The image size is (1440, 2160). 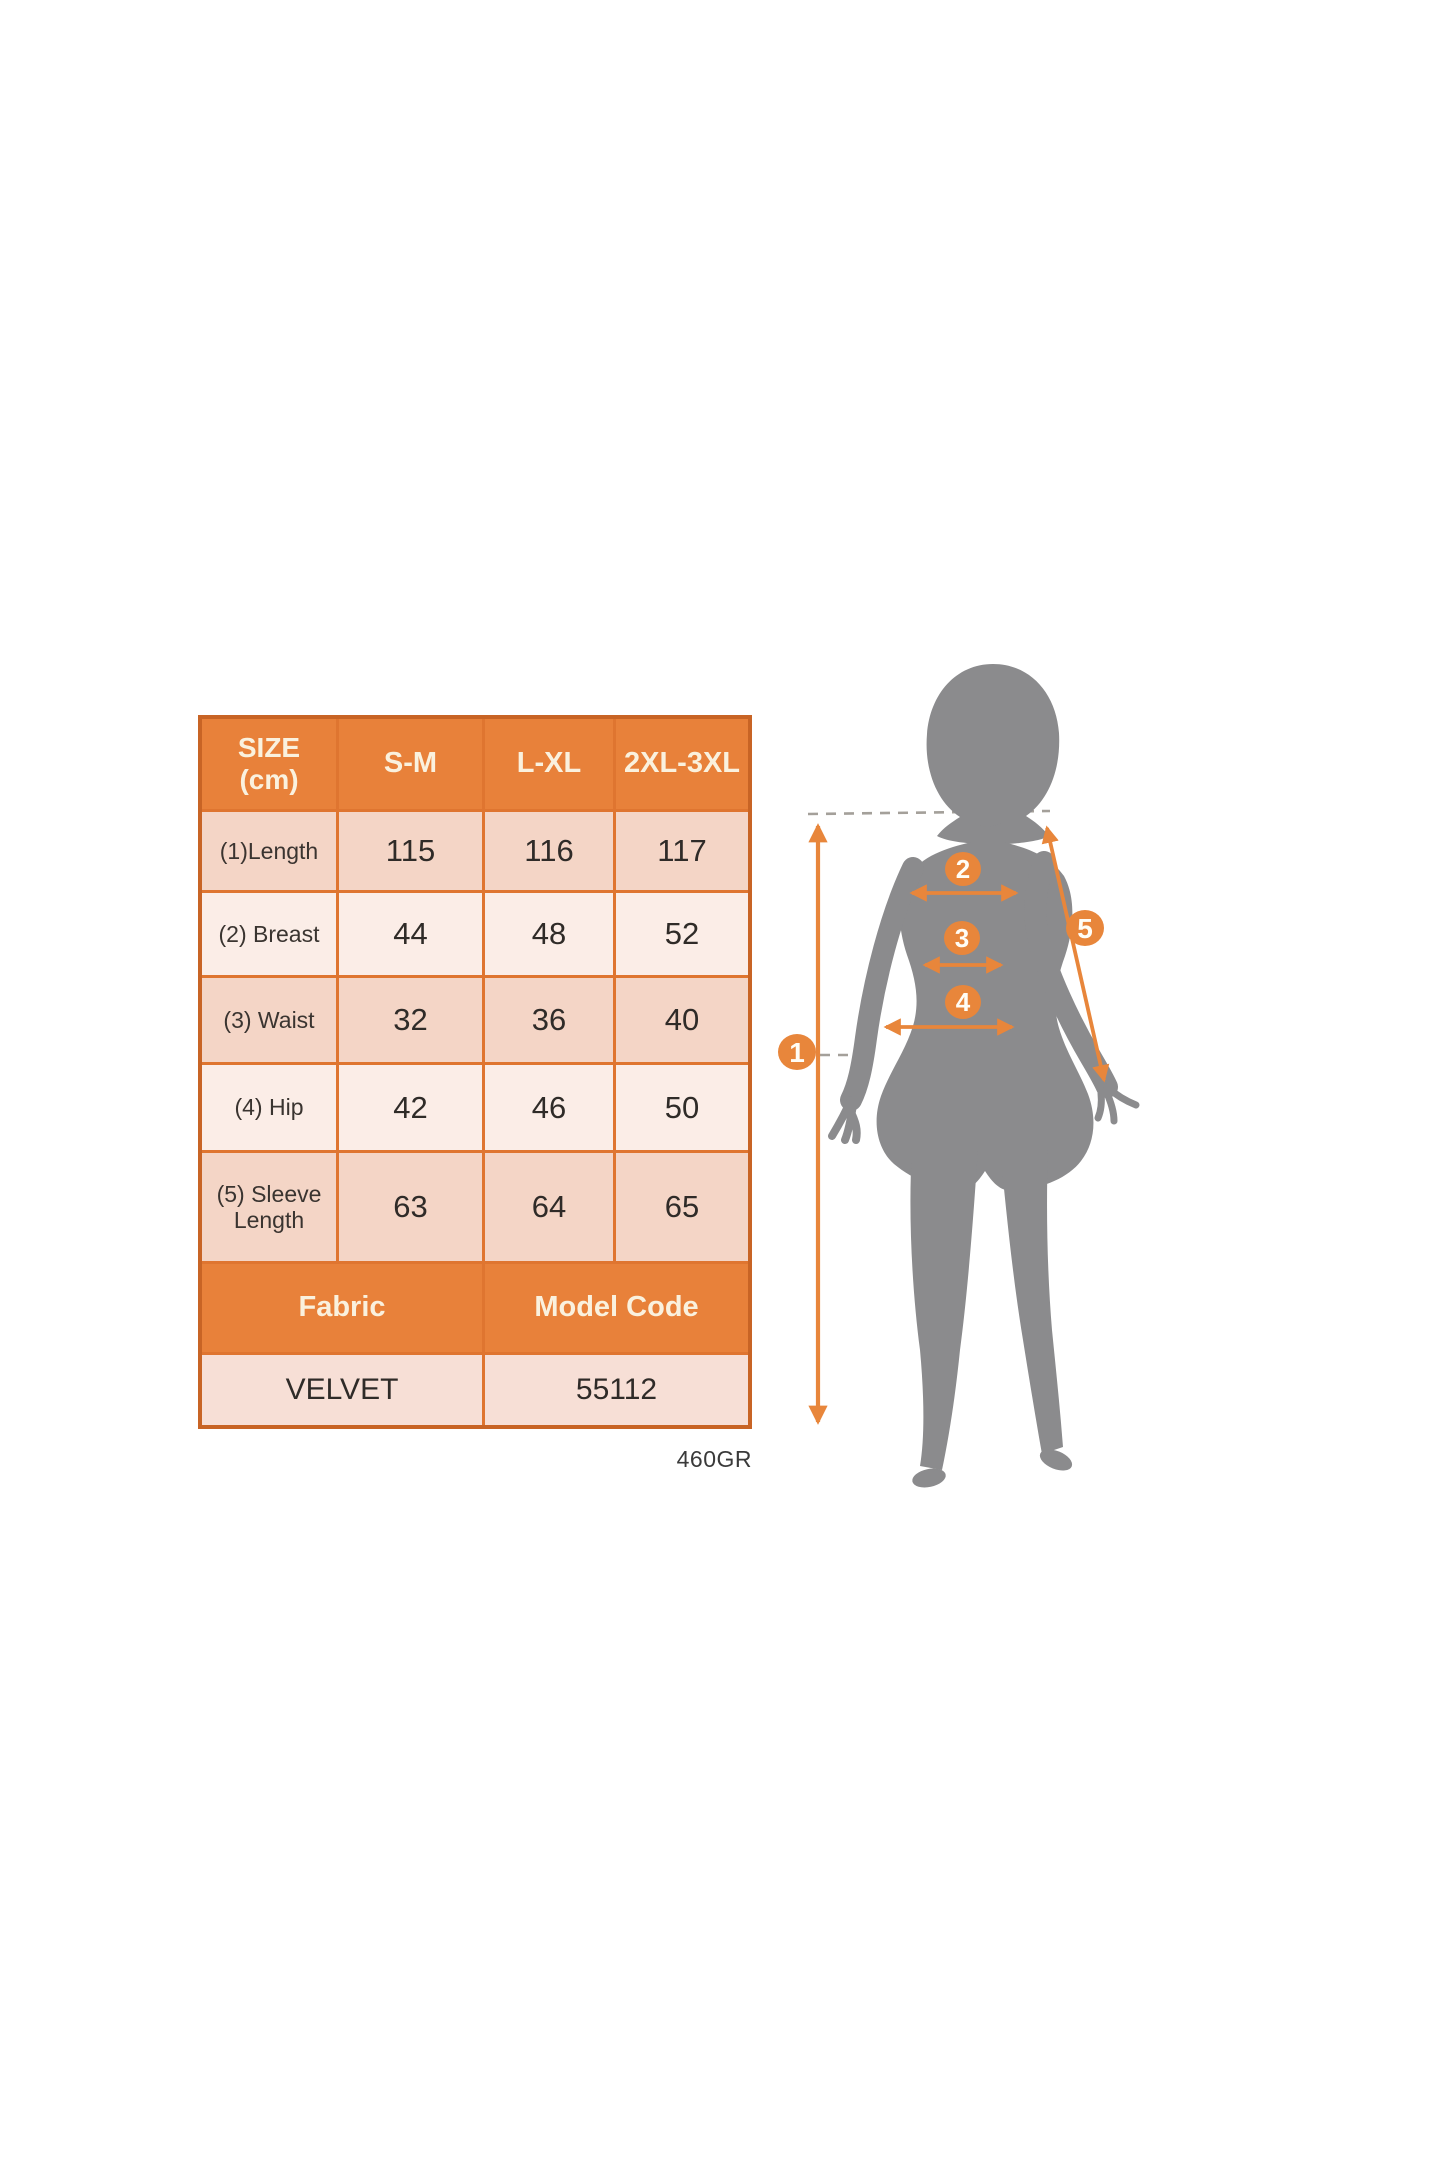 I want to click on marker-1-circle, so click(x=797, y=1052).